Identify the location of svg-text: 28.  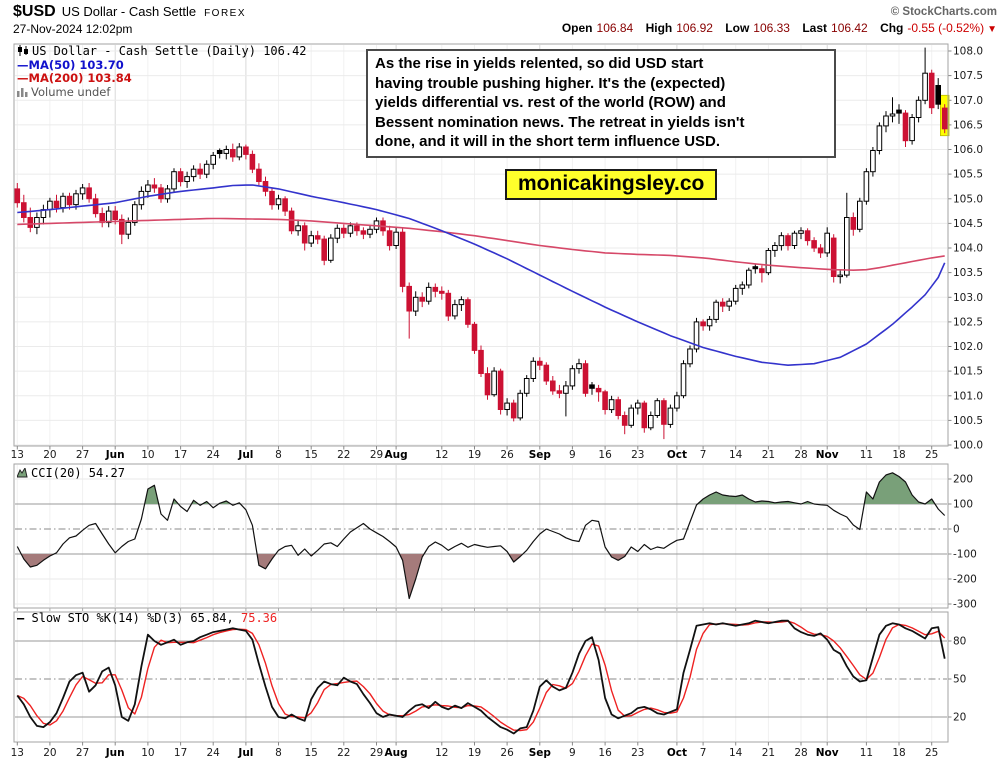
(800, 753).